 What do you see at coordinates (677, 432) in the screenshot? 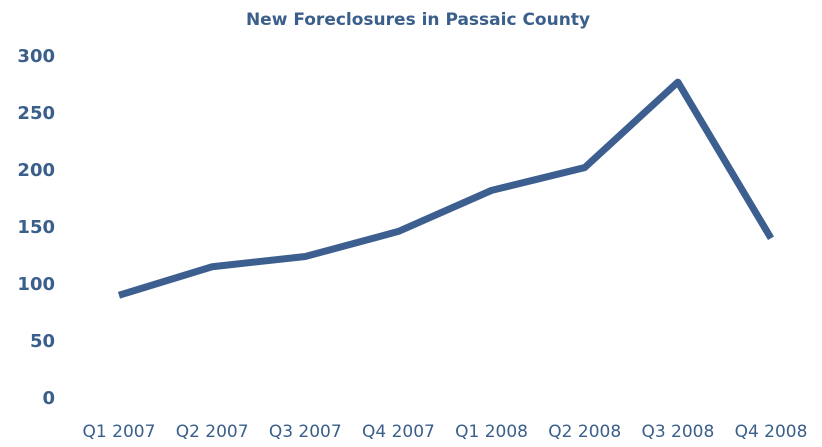
I see `x-tick-label: Q3 2008` at bounding box center [677, 432].